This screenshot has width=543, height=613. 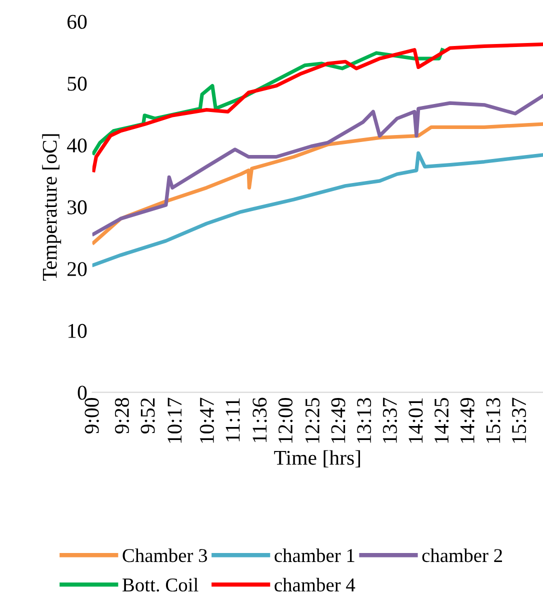 I want to click on y-tick-label: 30, so click(x=77, y=207).